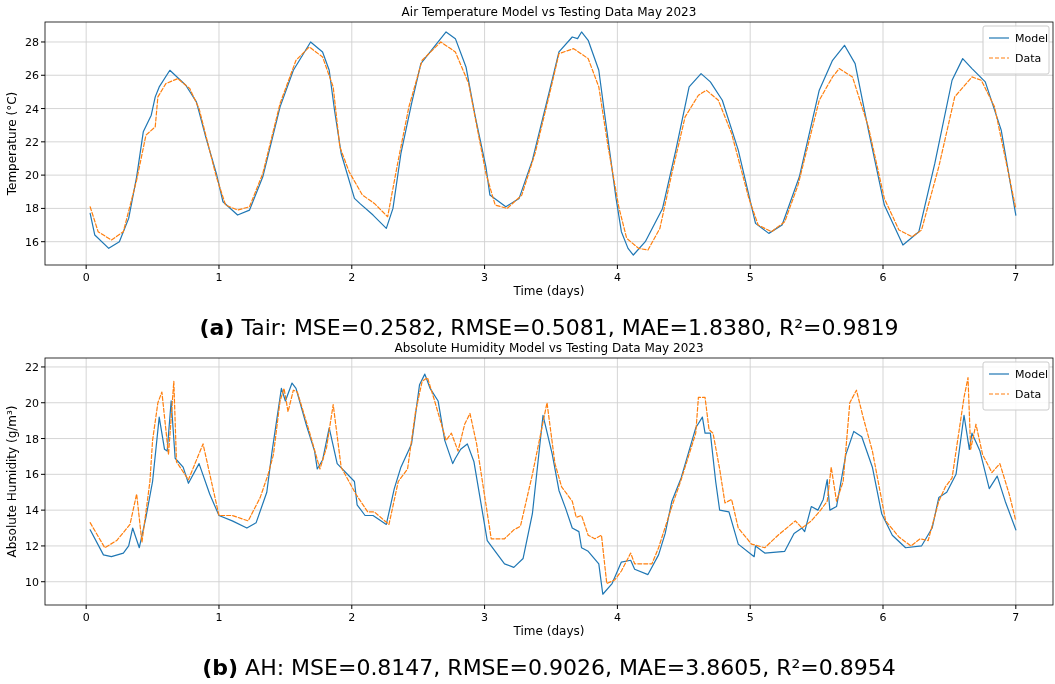  Describe the element at coordinates (32, 582) in the screenshot. I see `y-tick-label: 10` at that location.